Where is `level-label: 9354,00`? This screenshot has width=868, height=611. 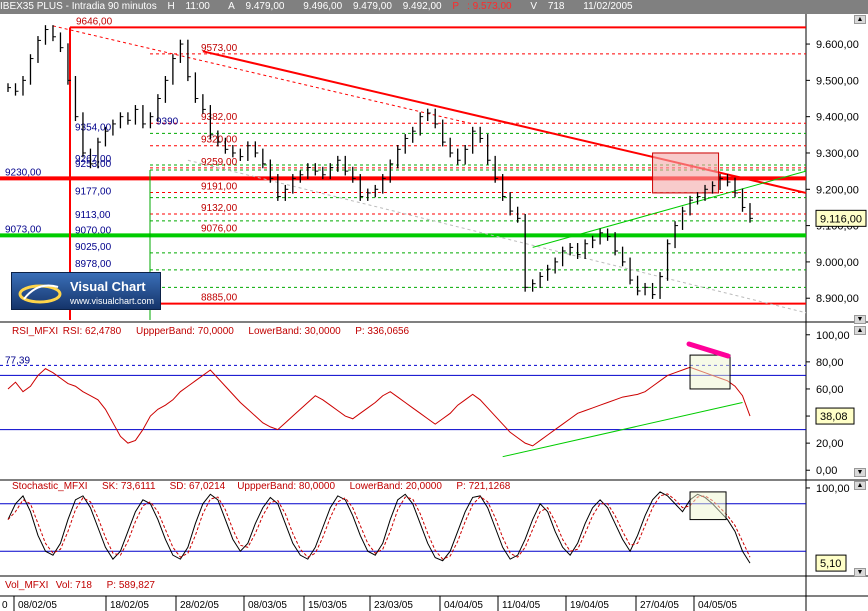
level-label: 9354,00 is located at coordinates (93, 127).